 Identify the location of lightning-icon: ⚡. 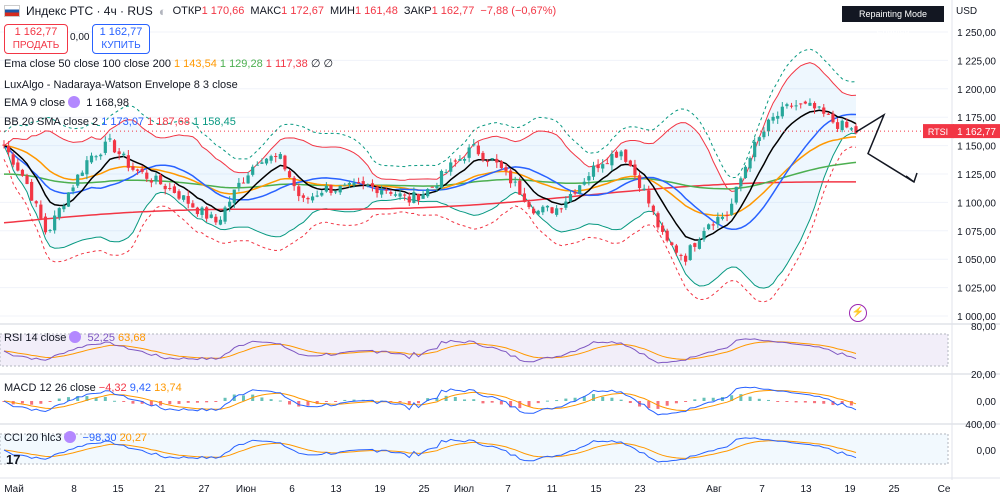
(858, 313).